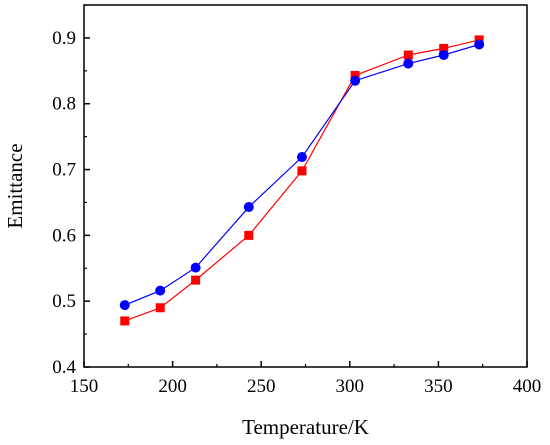 This screenshot has width=550, height=445. I want to click on x-axis-title: Temperature/K, so click(305, 427).